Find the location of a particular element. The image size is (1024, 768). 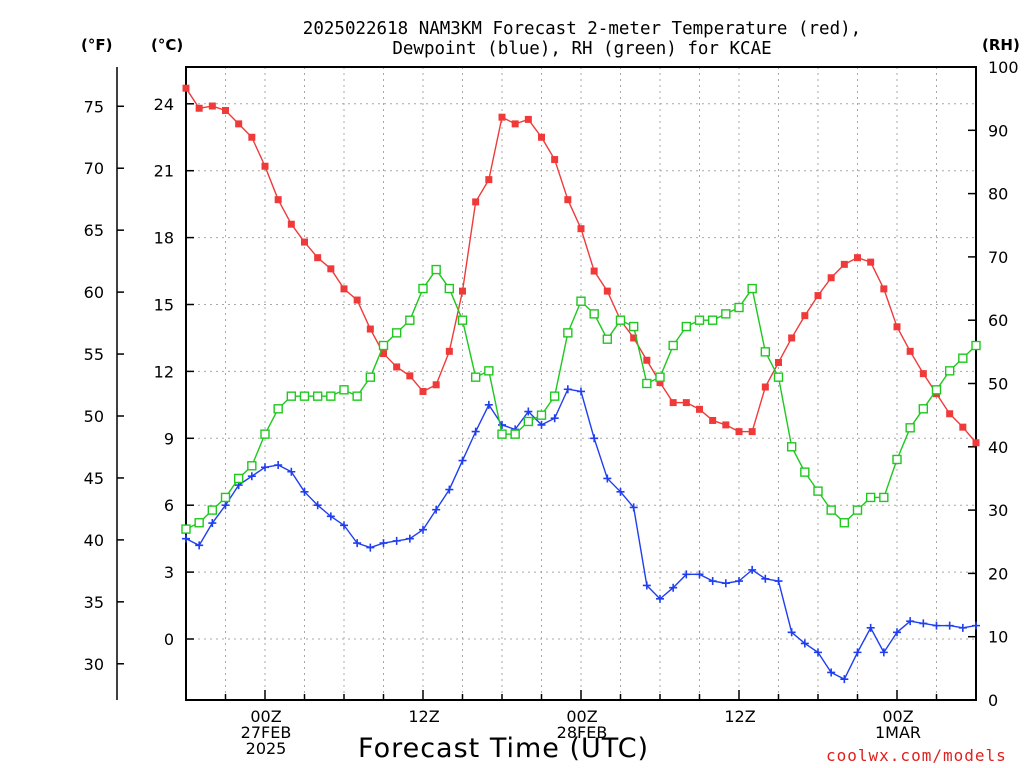

fahrenheit-tick-label: 75 is located at coordinates (94, 106).